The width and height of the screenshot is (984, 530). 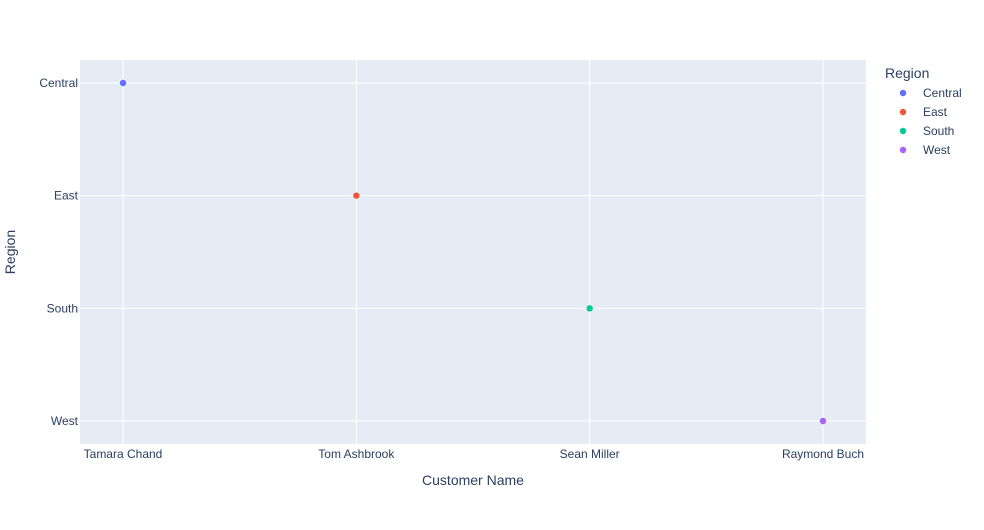 I want to click on legend-marker-east, so click(x=903, y=112).